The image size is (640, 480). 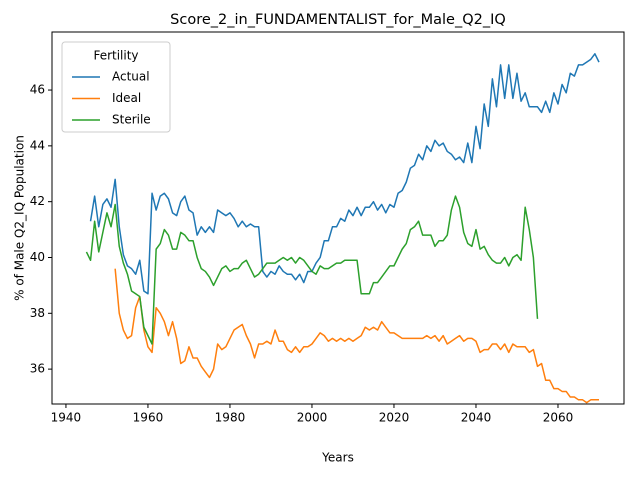 I want to click on y-axis-label: % of Male Q2_IQ Population, so click(x=20, y=218).